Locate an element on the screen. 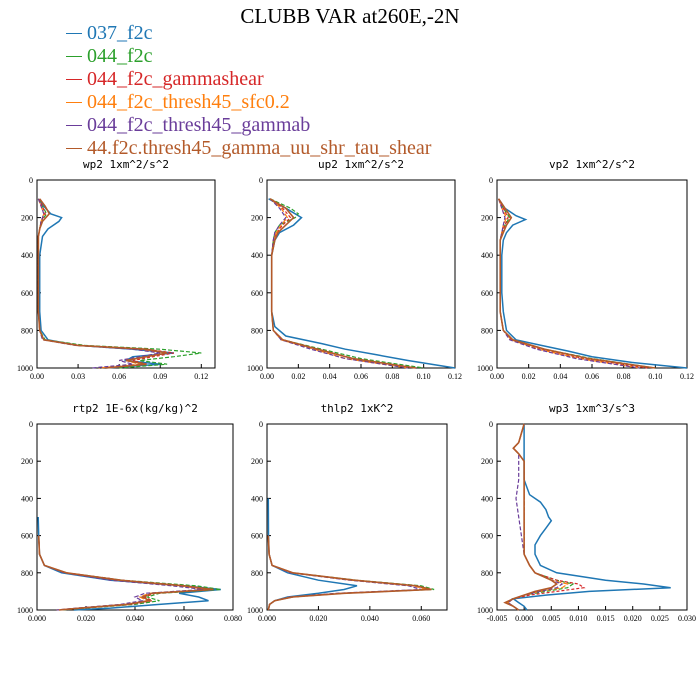 This screenshot has height=700, width=700. x-tick-label: 0.10 is located at coordinates (424, 376).